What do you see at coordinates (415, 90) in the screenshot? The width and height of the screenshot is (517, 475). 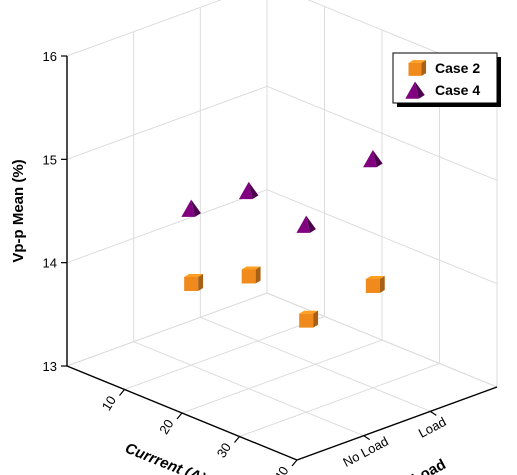 I see `legend-marker-case4` at bounding box center [415, 90].